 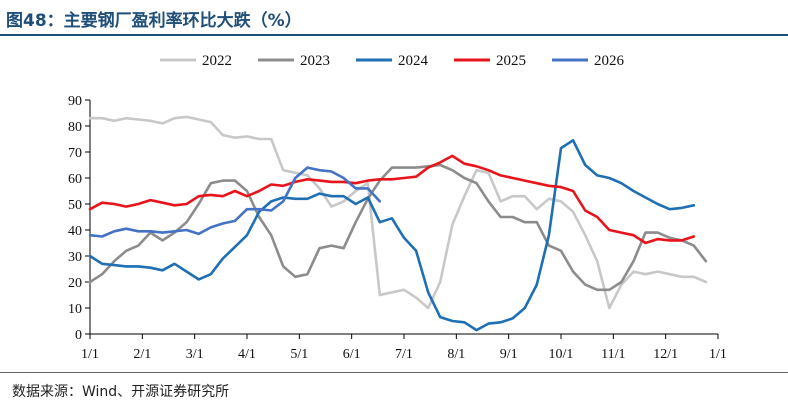 I want to click on legend-label-2023: 2023, so click(x=315, y=61).